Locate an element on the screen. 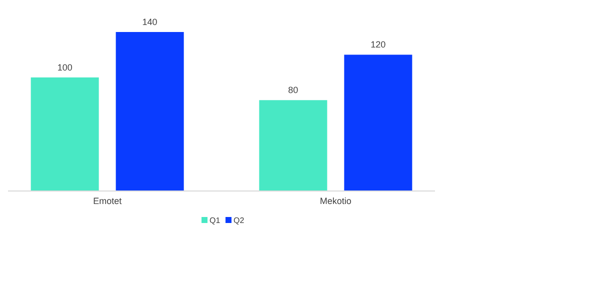 The image size is (592, 289). data-label: 140 is located at coordinates (150, 22).